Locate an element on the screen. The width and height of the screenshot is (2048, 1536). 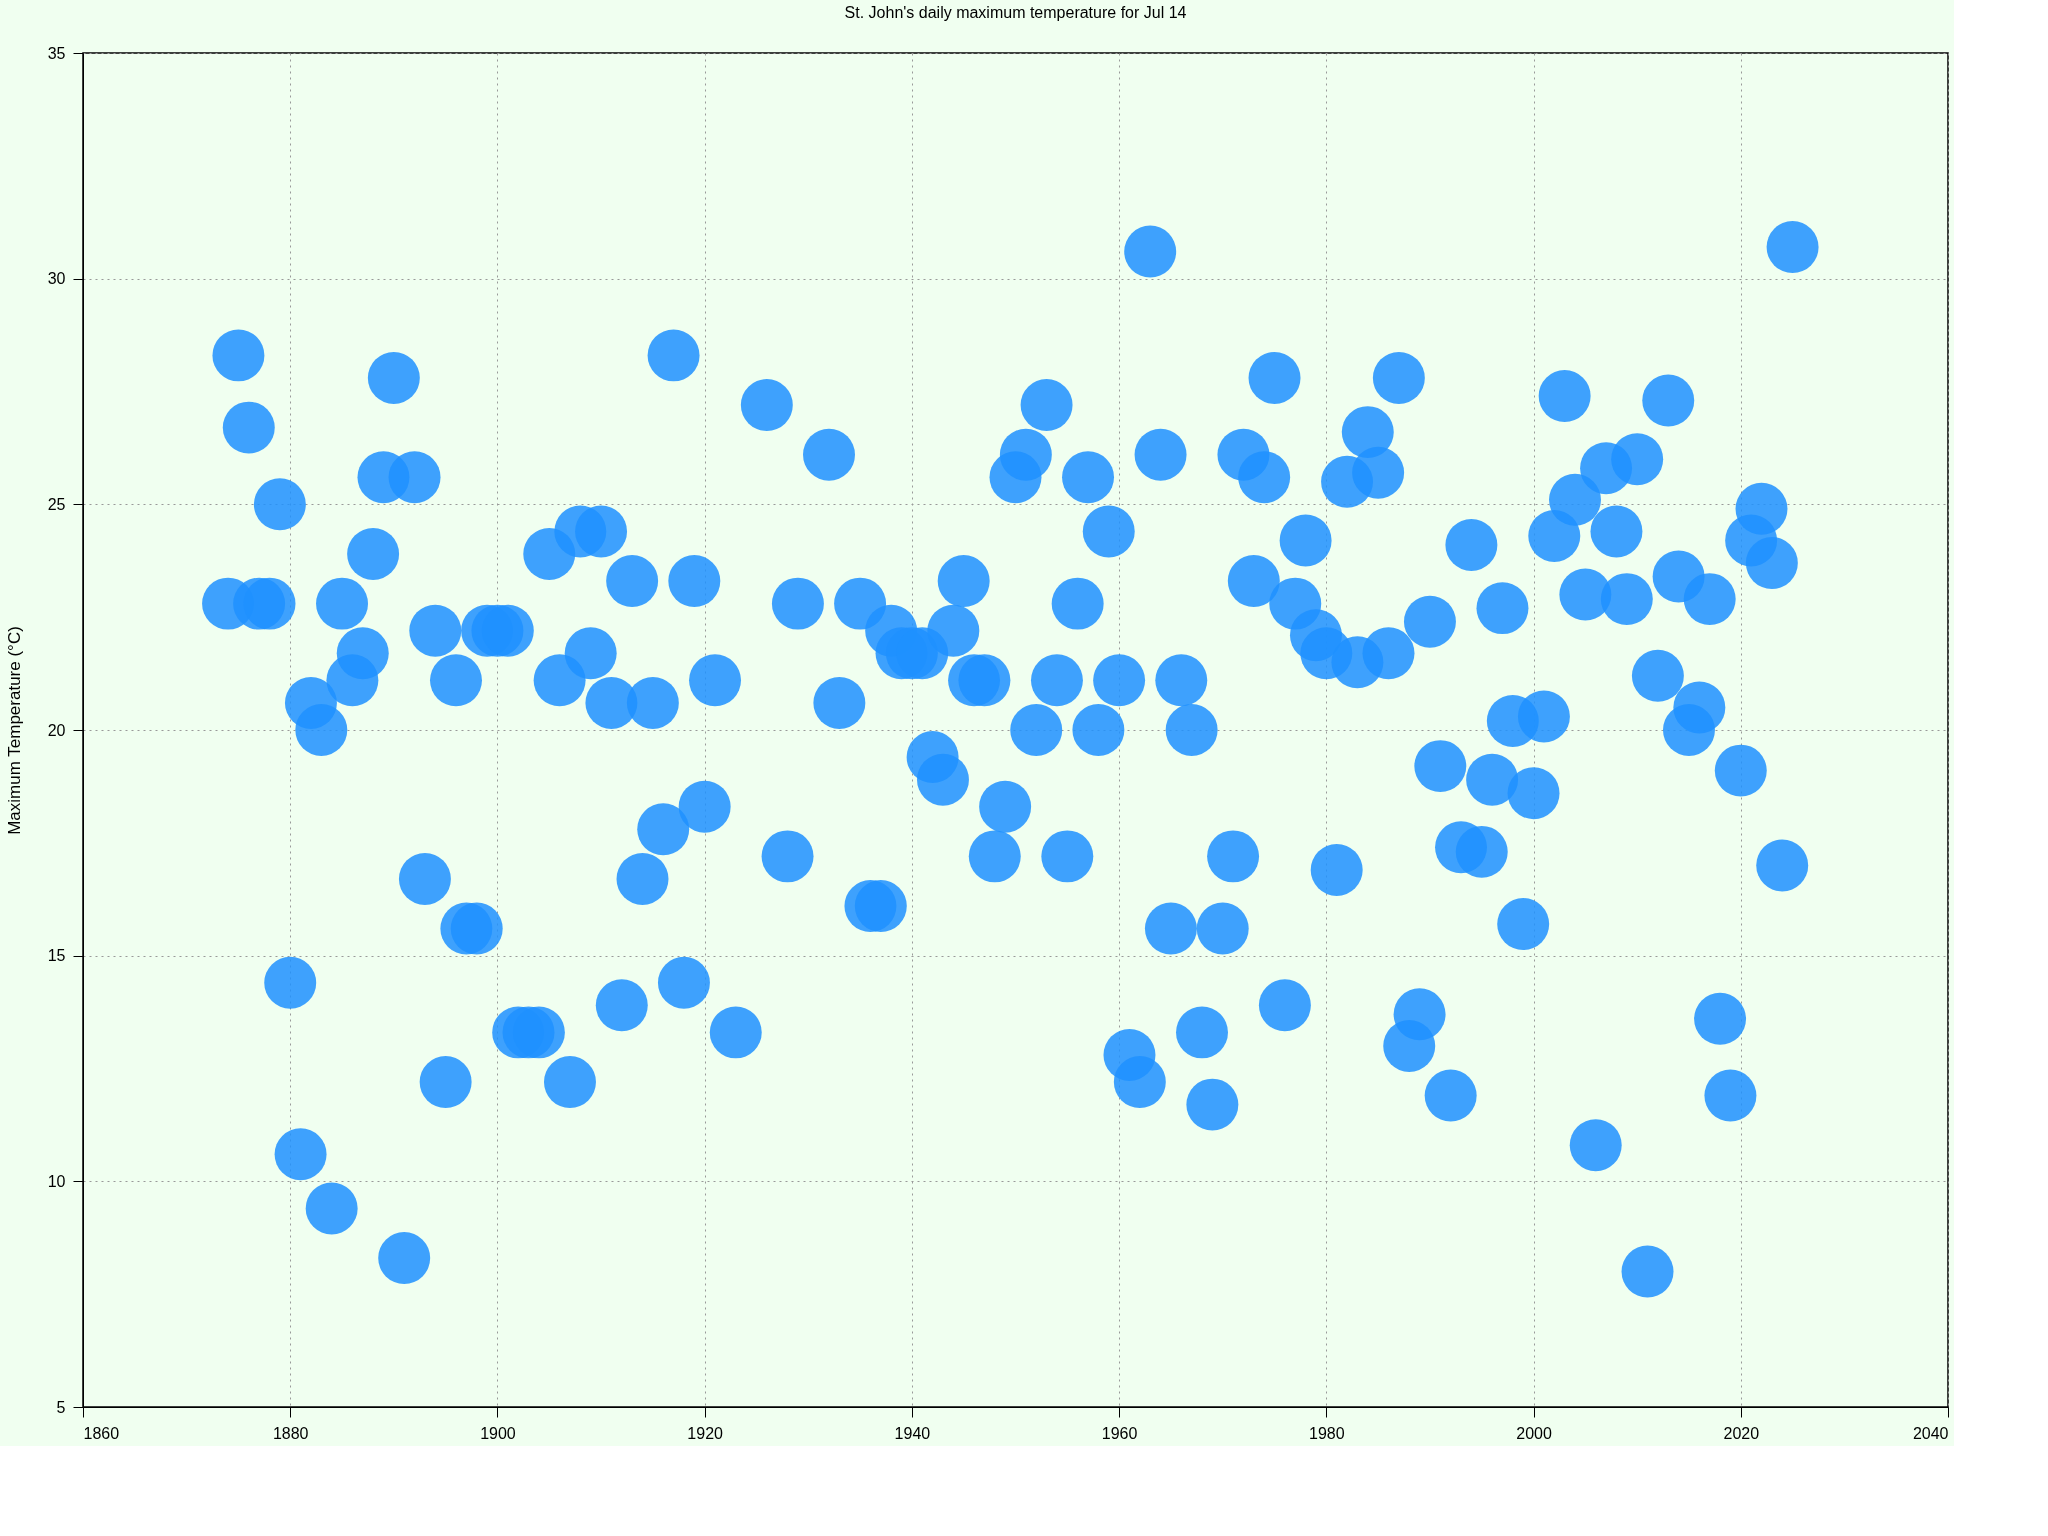
y-tick-label: 10 is located at coordinates (56, 1181).